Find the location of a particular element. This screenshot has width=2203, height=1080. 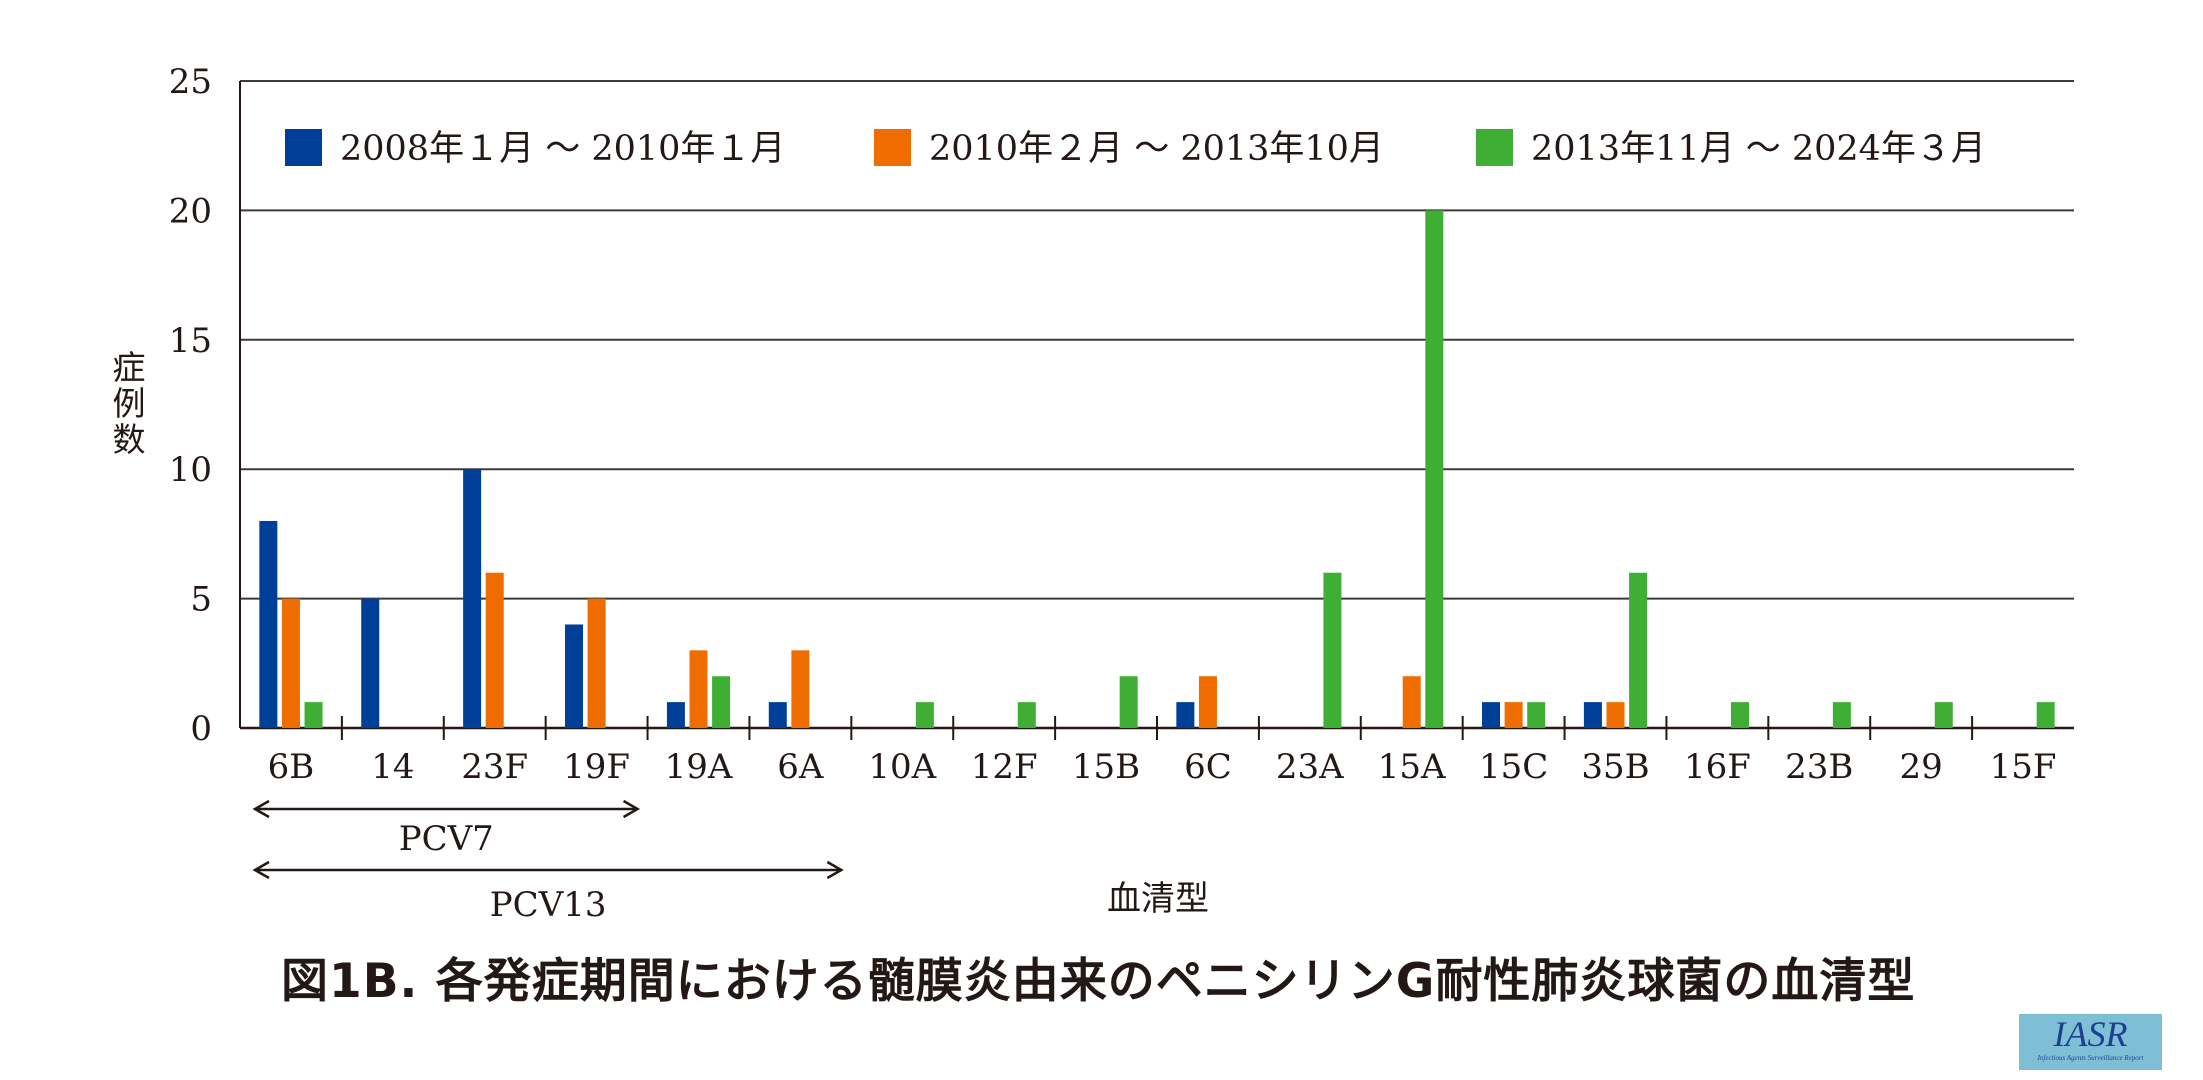

x-tick-label: 16F is located at coordinates (1717, 767).